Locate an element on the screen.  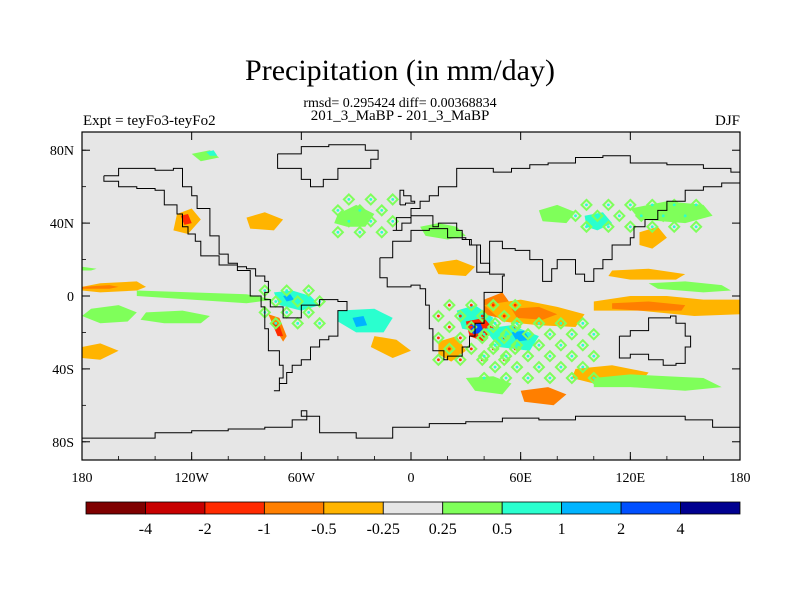
region-n-atlantic-orange is located at coordinates (265, 221).